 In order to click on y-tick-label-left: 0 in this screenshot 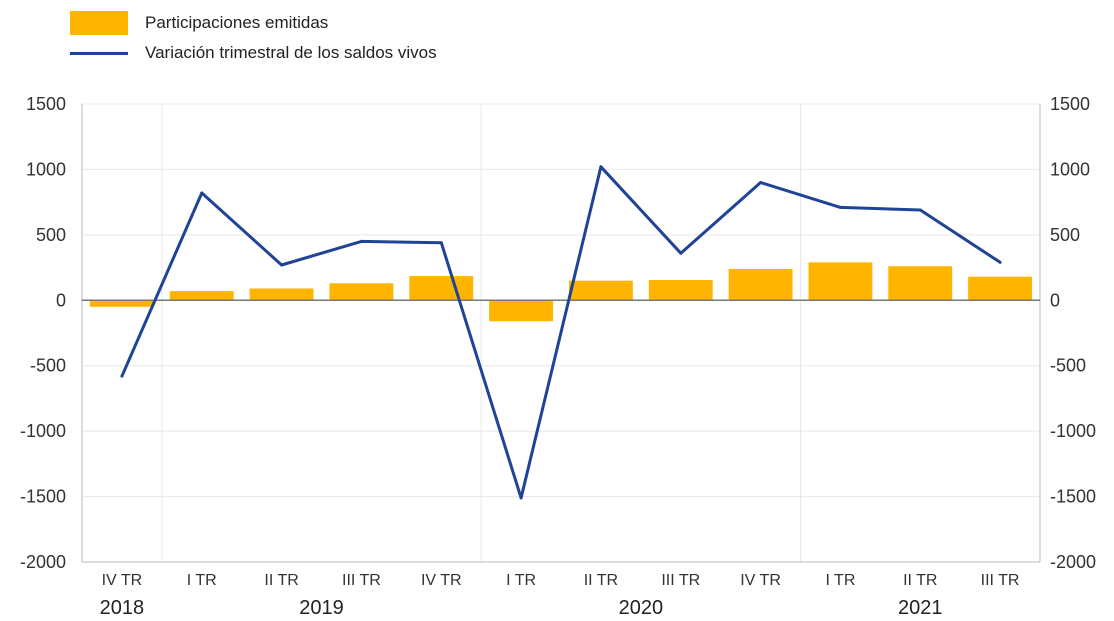, I will do `click(61, 300)`.